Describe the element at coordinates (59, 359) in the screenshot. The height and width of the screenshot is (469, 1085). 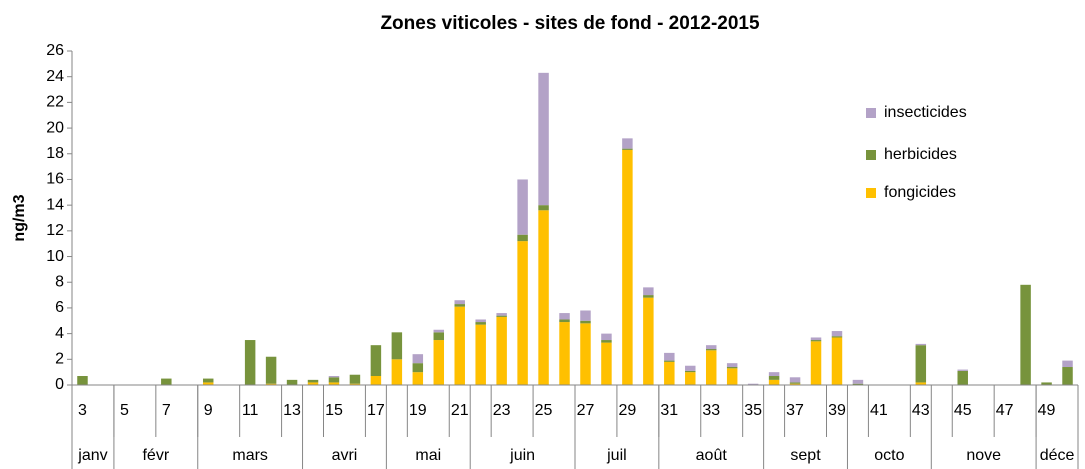
I see `y-tick-label: 2` at that location.